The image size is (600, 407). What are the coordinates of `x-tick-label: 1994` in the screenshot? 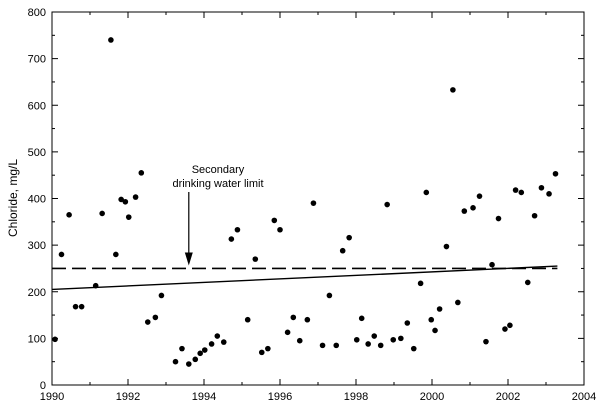 It's located at (204, 397).